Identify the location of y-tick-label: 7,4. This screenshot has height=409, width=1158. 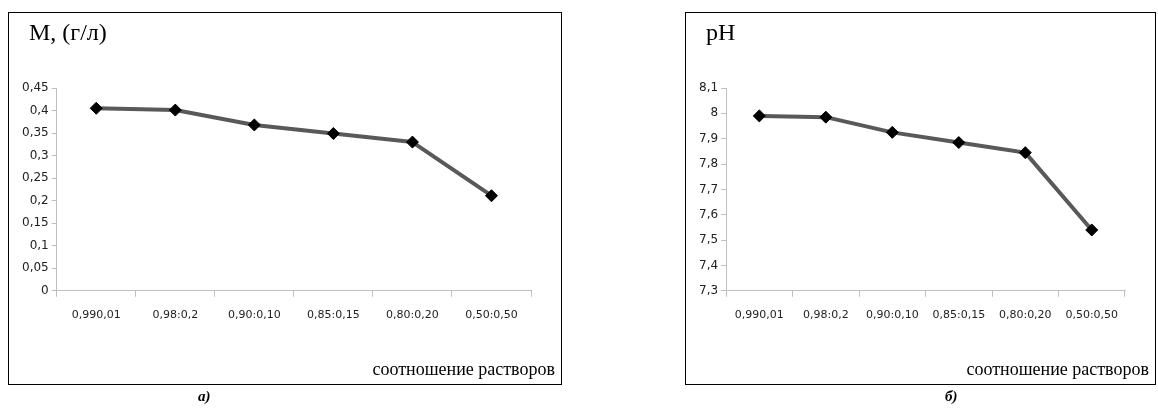
(708, 264).